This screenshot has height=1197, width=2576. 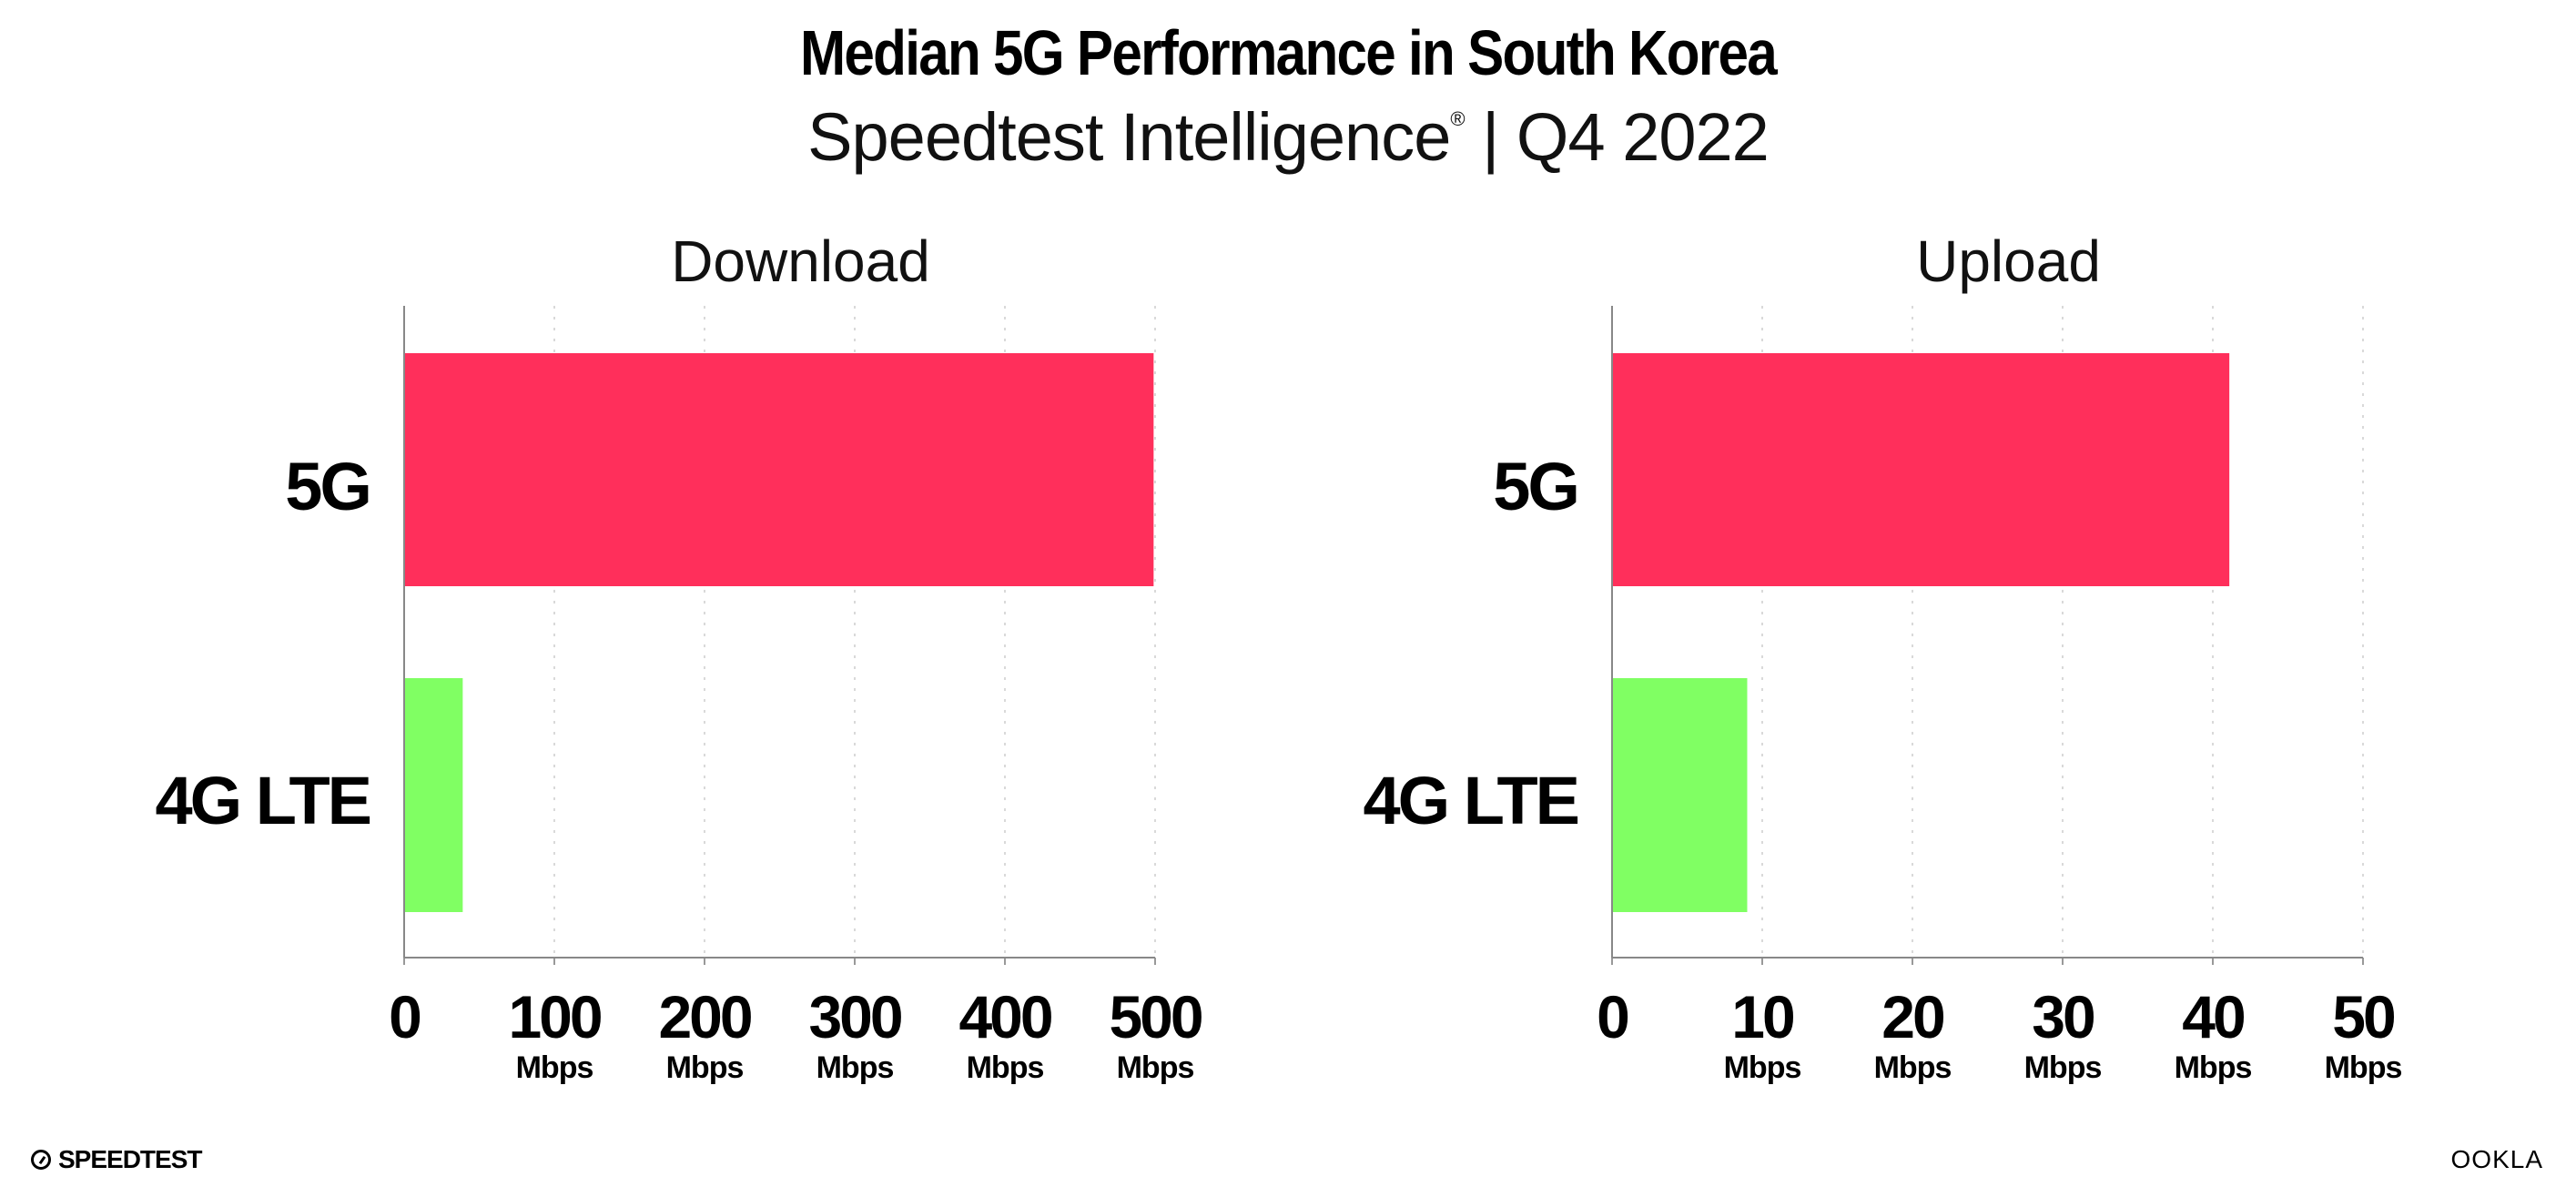 I want to click on download-bar-4g-lte, so click(x=433, y=795).